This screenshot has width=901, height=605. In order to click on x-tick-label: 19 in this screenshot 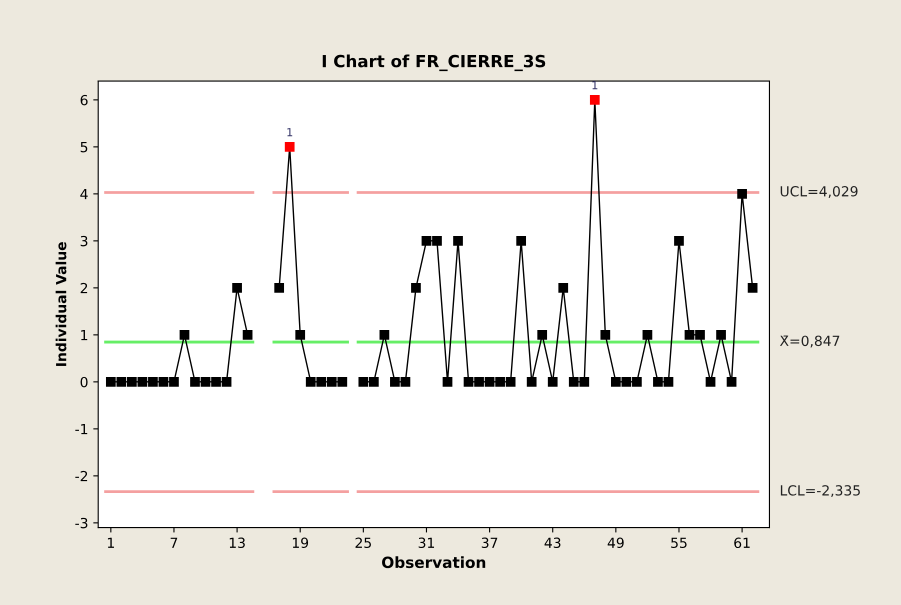, I will do `click(300, 543)`.